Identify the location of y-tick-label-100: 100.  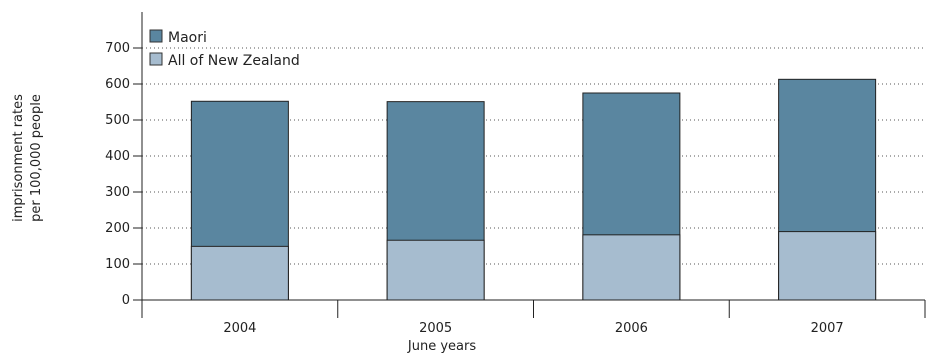
(117, 264).